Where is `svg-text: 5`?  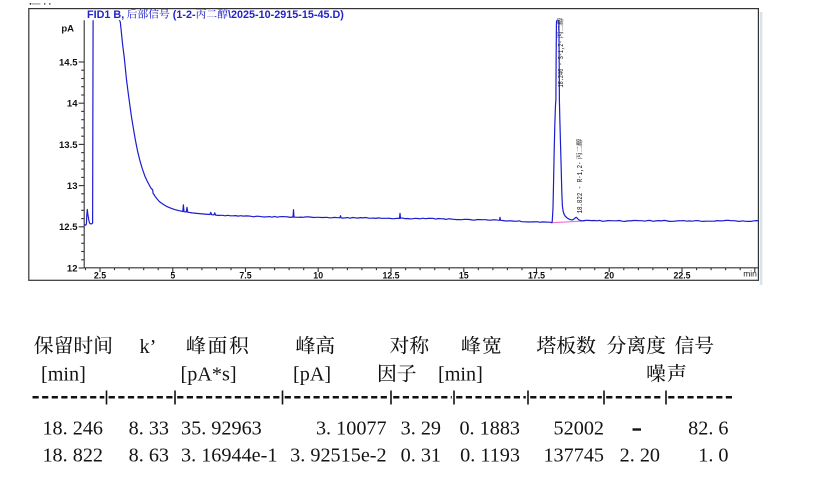 svg-text: 5 is located at coordinates (172, 276).